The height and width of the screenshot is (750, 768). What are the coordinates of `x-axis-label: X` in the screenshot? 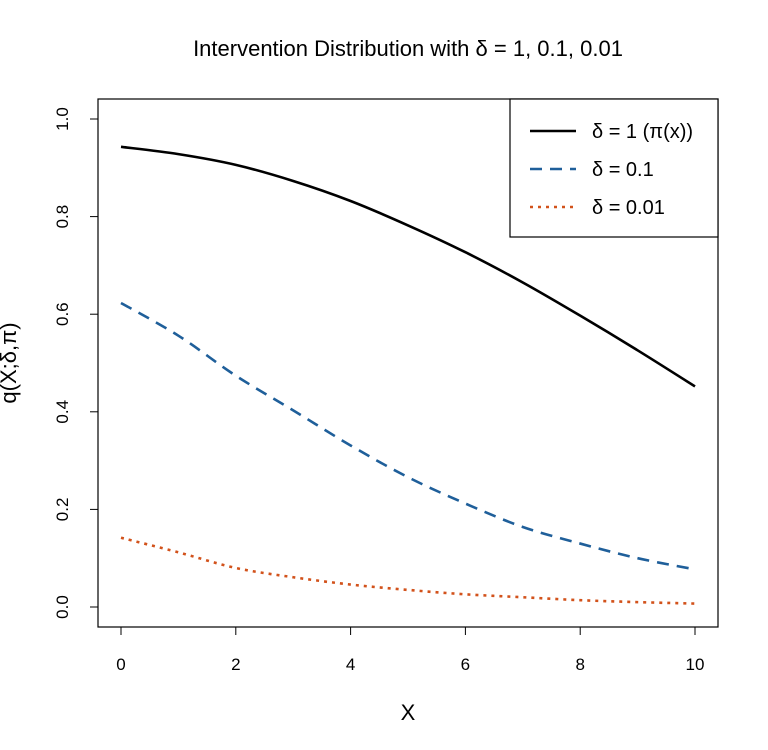 It's located at (408, 712).